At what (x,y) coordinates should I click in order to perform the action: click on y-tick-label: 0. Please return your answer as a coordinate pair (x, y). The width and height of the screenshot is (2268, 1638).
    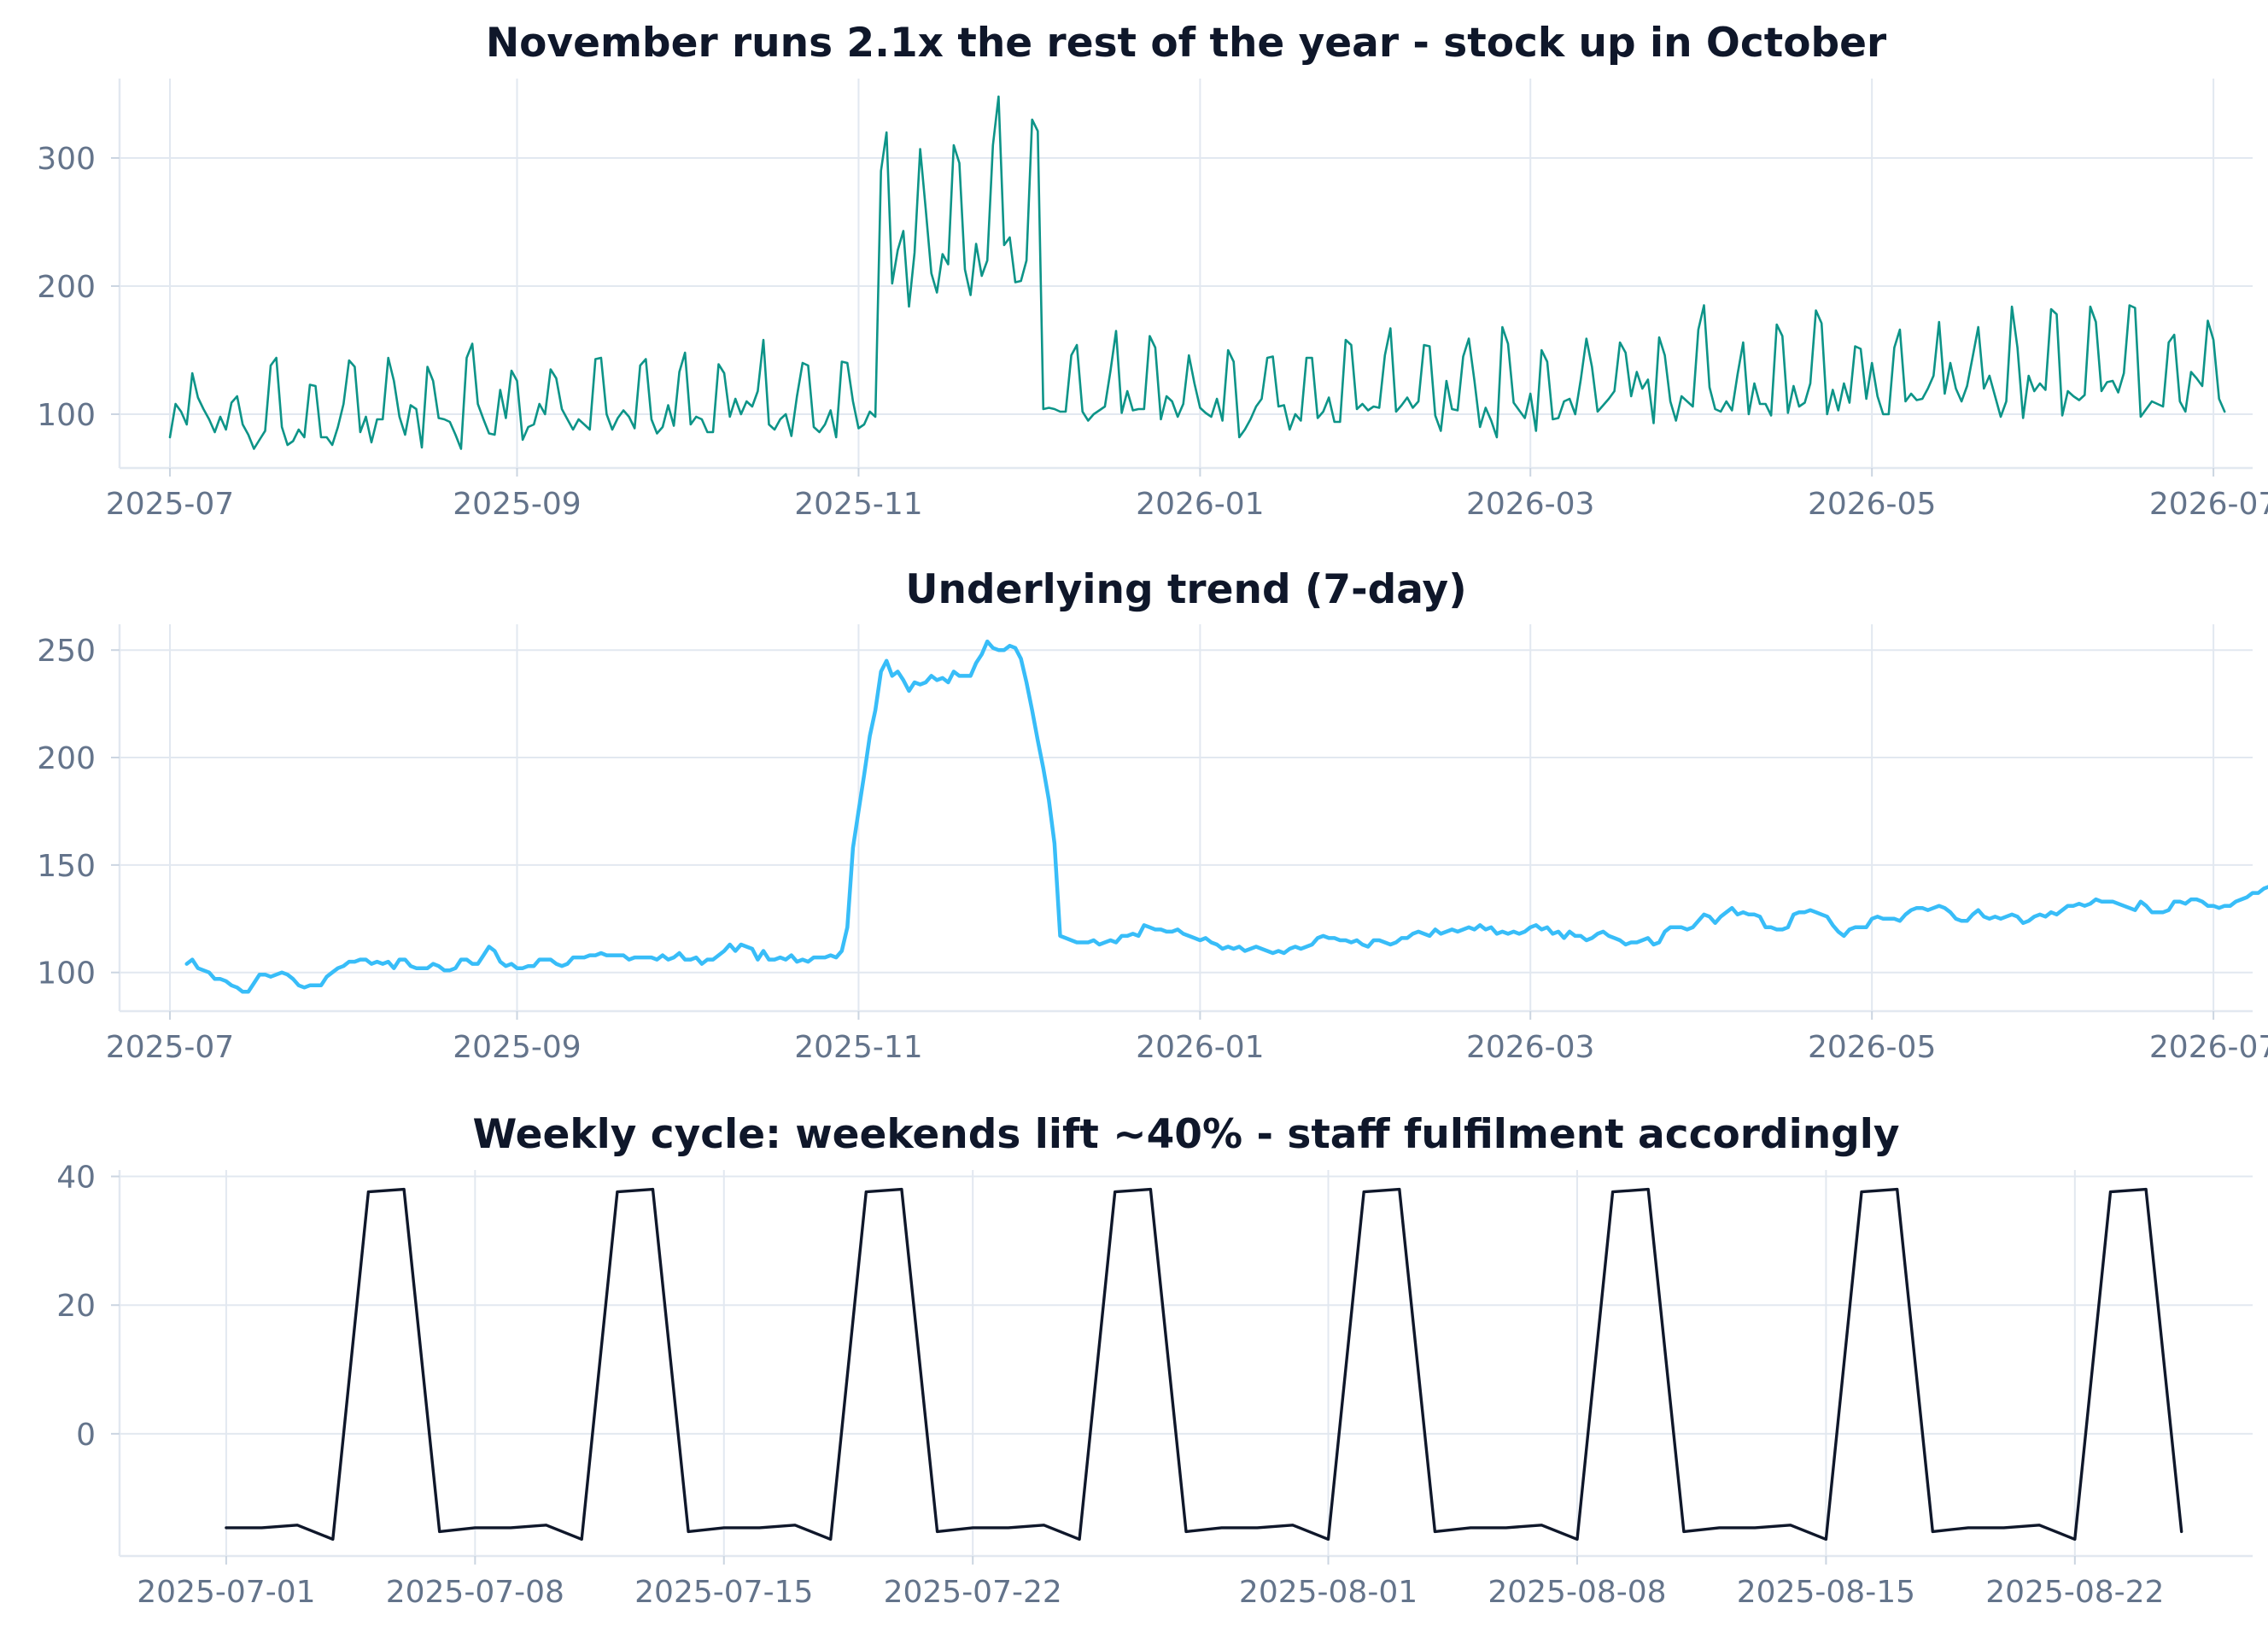
    Looking at the image, I should click on (86, 1435).